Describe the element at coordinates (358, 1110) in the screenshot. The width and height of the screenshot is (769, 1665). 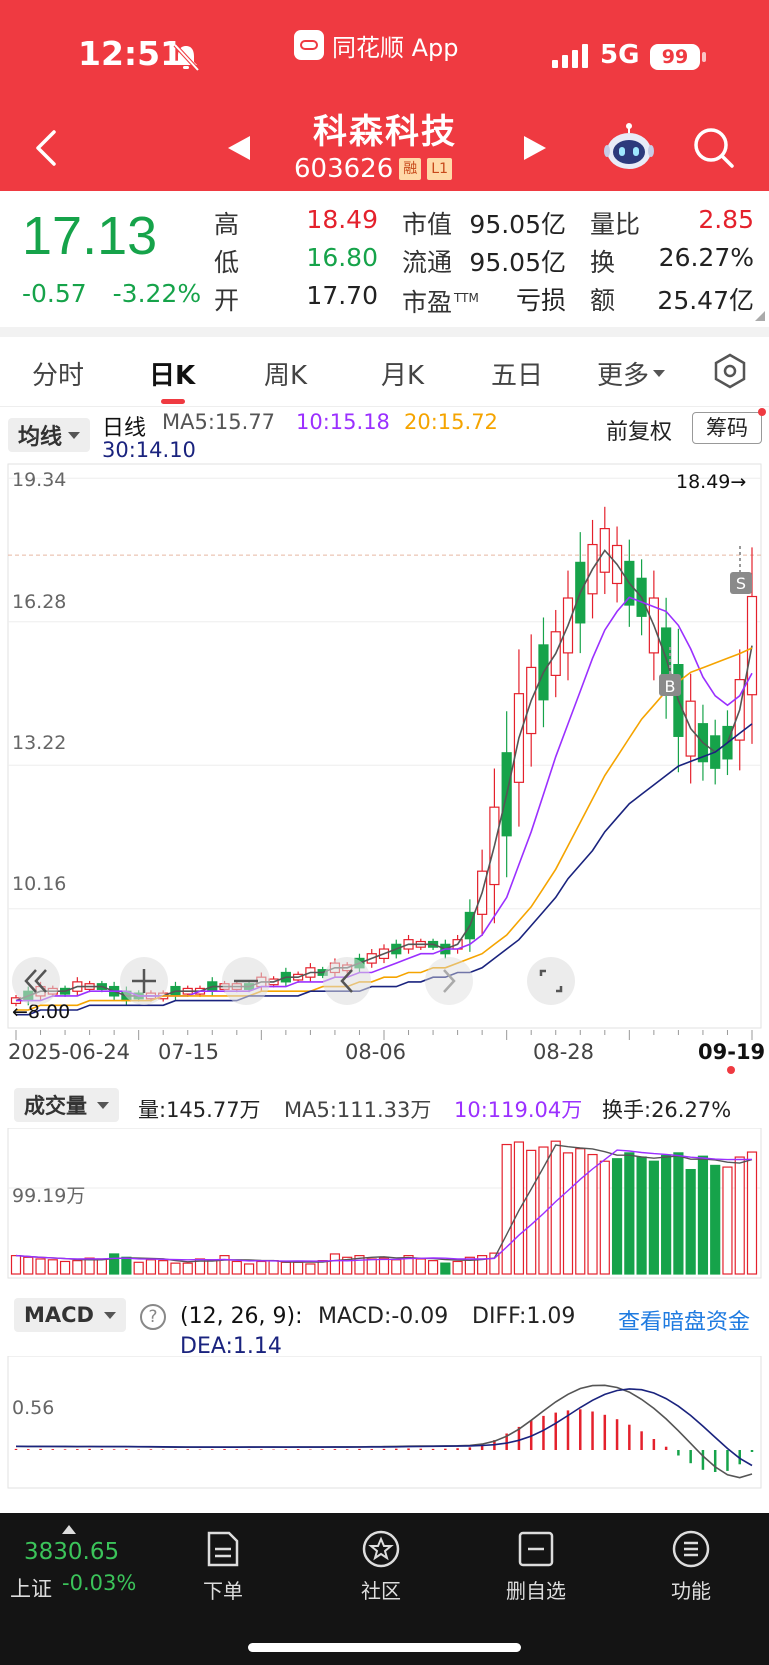
I see `volume-ma5: MA5:111.33万` at that location.